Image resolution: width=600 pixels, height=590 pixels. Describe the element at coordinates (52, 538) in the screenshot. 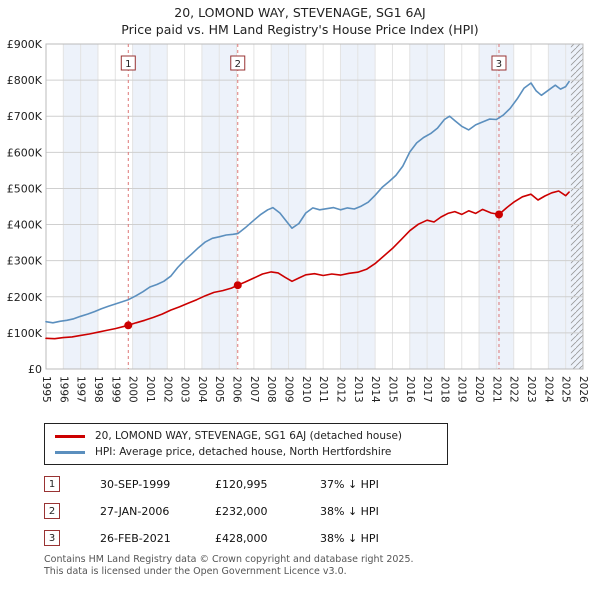

I see `transaction-number-box: 3` at that location.